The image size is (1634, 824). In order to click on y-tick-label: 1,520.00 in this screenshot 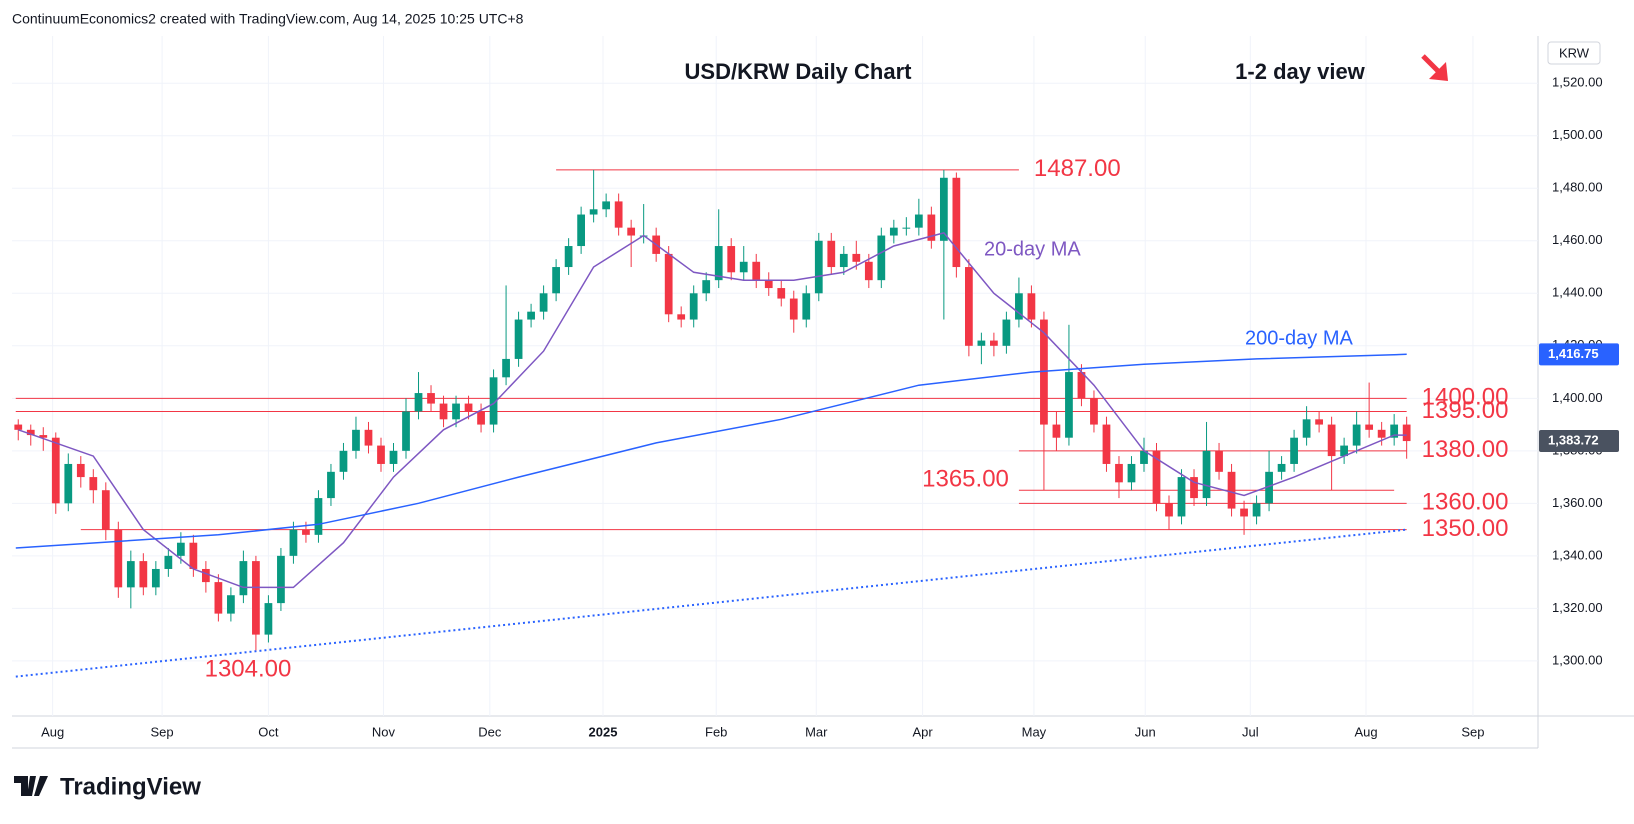, I will do `click(1577, 82)`.